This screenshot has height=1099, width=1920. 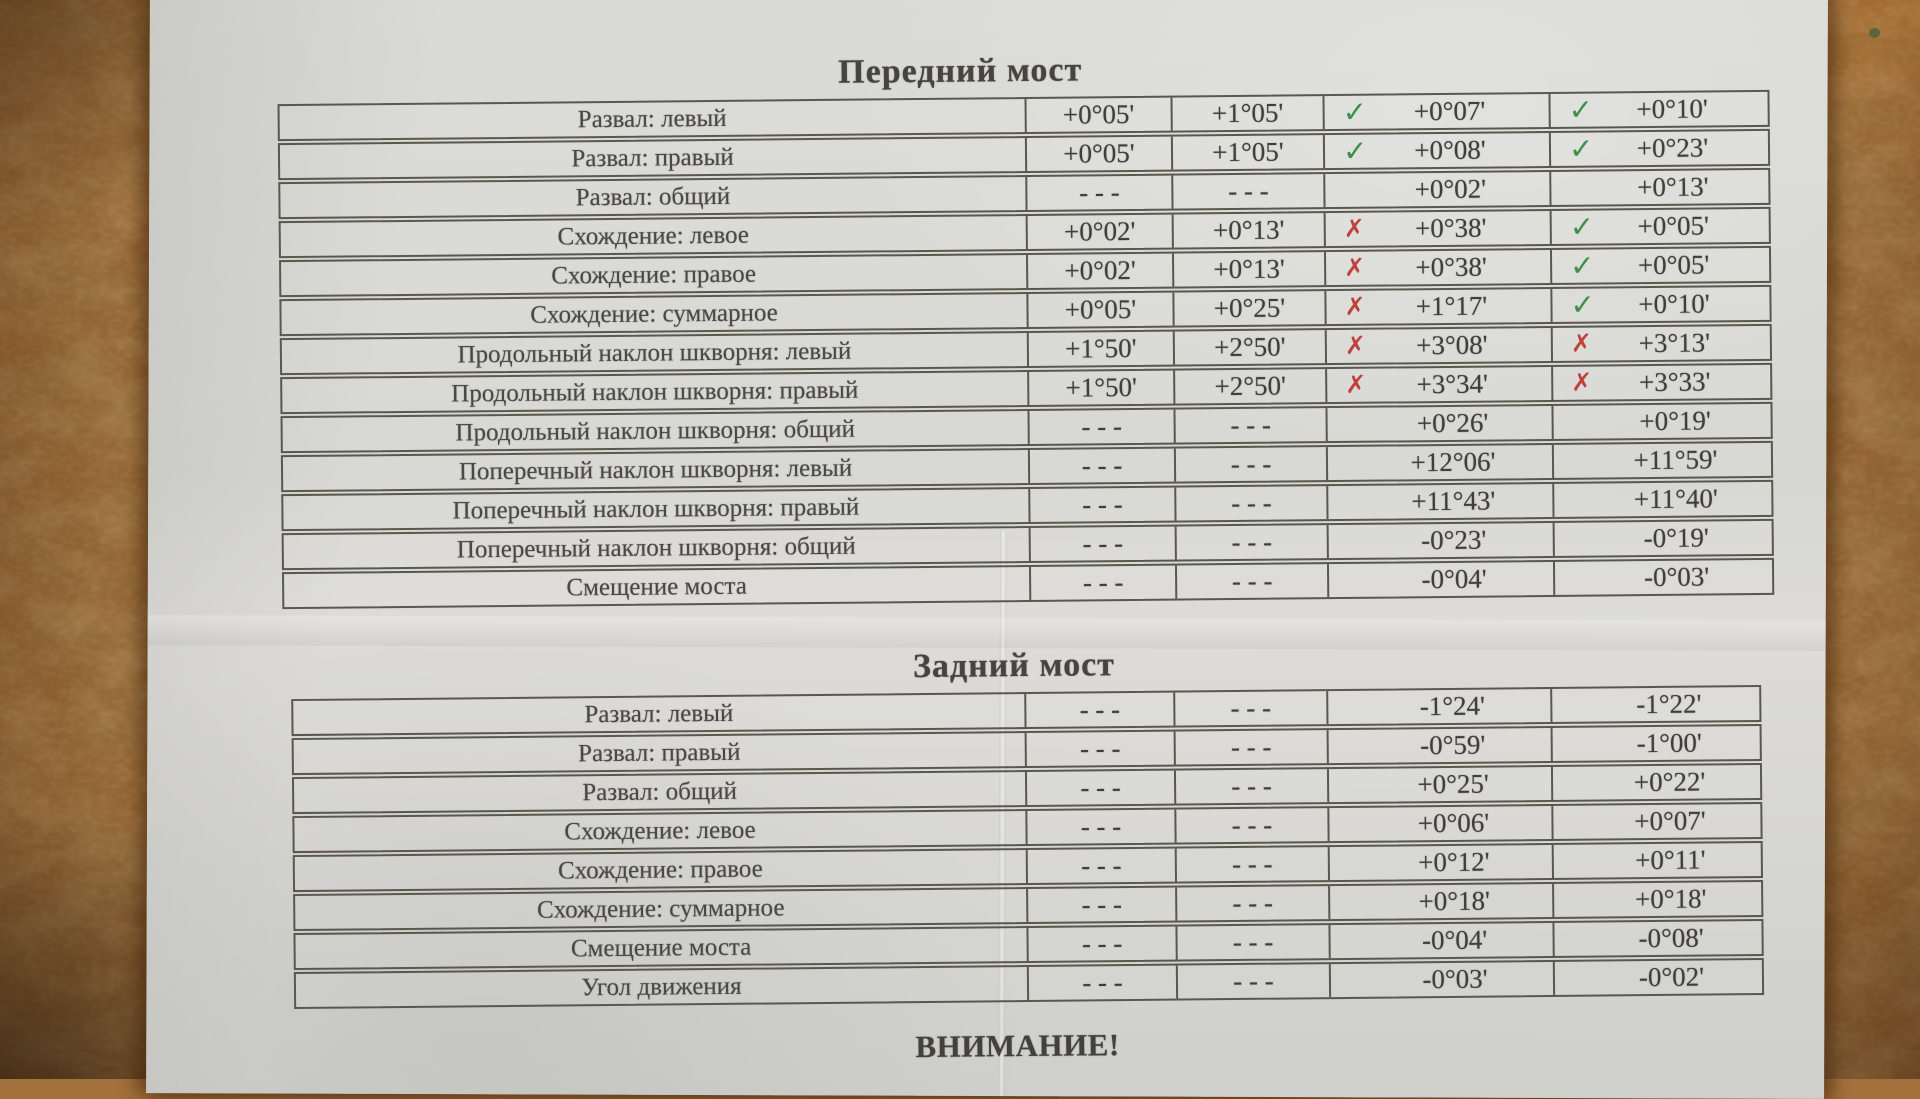 I want to click on before-cell: -1°24', so click(x=1438, y=706).